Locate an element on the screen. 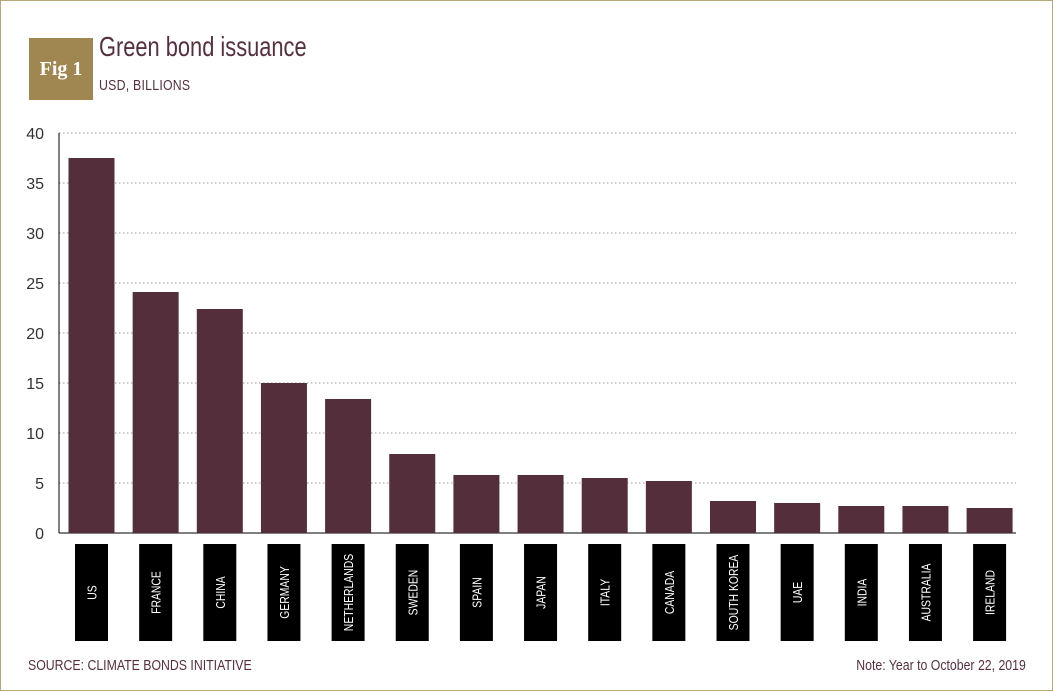 Image resolution: width=1053 pixels, height=692 pixels. x-tick-label: CHINA is located at coordinates (221, 592).